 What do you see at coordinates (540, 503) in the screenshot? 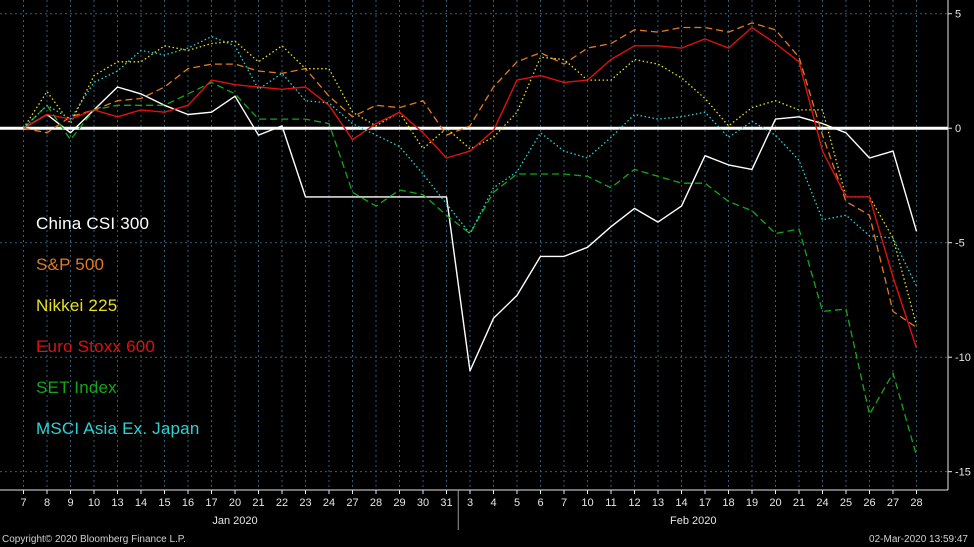
I see `x-tick-label: 6` at bounding box center [540, 503].